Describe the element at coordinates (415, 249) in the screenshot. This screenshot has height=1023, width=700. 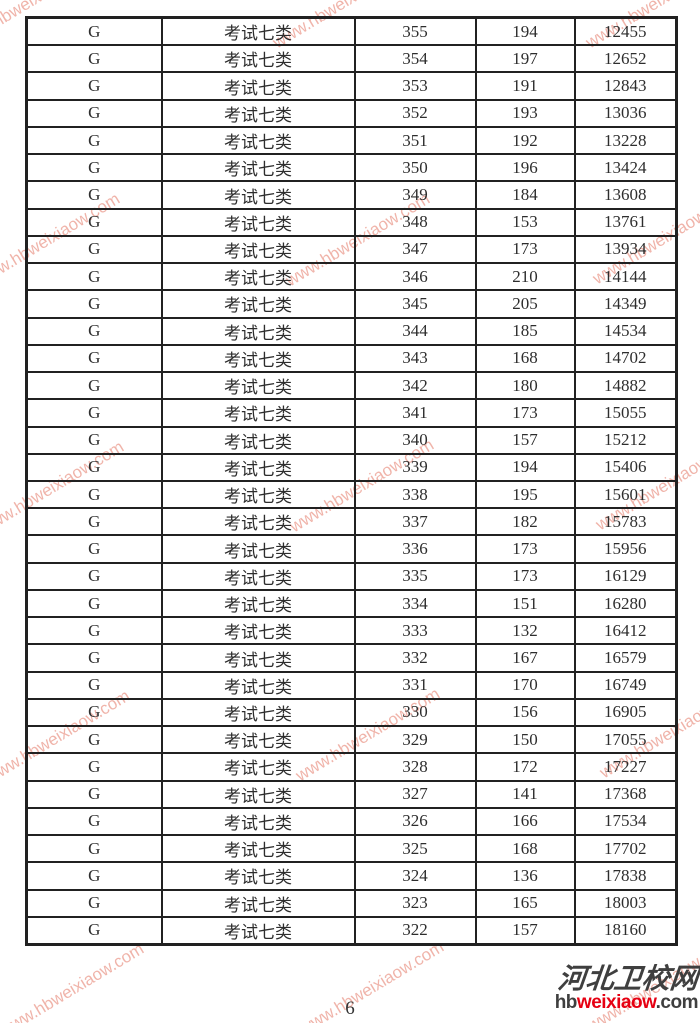
I see `cell-score: 347` at that location.